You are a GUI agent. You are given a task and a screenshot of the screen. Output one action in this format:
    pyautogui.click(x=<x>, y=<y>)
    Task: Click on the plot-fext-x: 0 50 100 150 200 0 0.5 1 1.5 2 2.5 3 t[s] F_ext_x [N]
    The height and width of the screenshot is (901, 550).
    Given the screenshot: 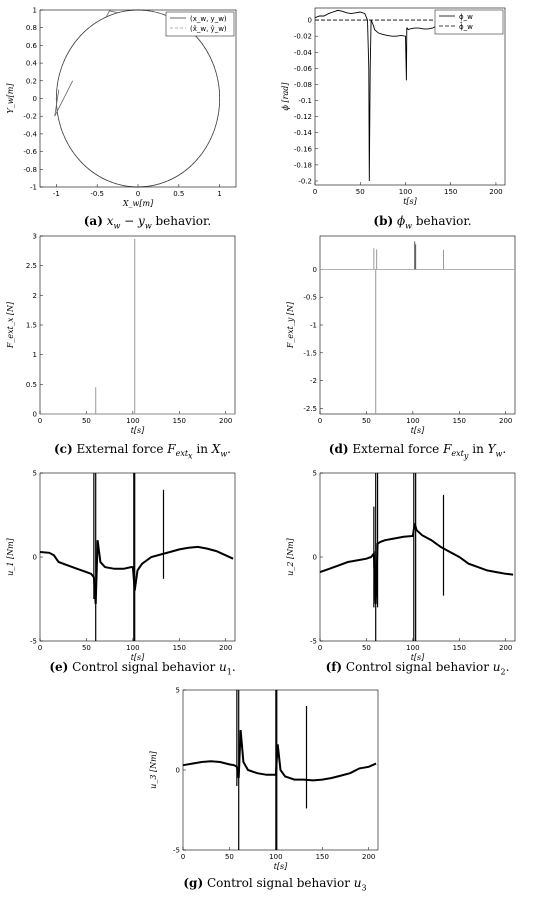 What is the action you would take?
    pyautogui.click(x=121, y=334)
    